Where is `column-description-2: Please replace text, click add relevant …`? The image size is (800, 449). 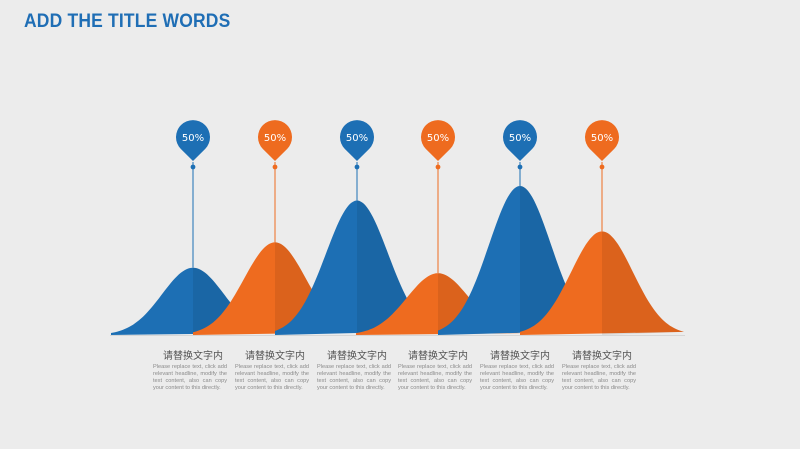
column-description-2: Please replace text, click add relevant … is located at coordinates (272, 377).